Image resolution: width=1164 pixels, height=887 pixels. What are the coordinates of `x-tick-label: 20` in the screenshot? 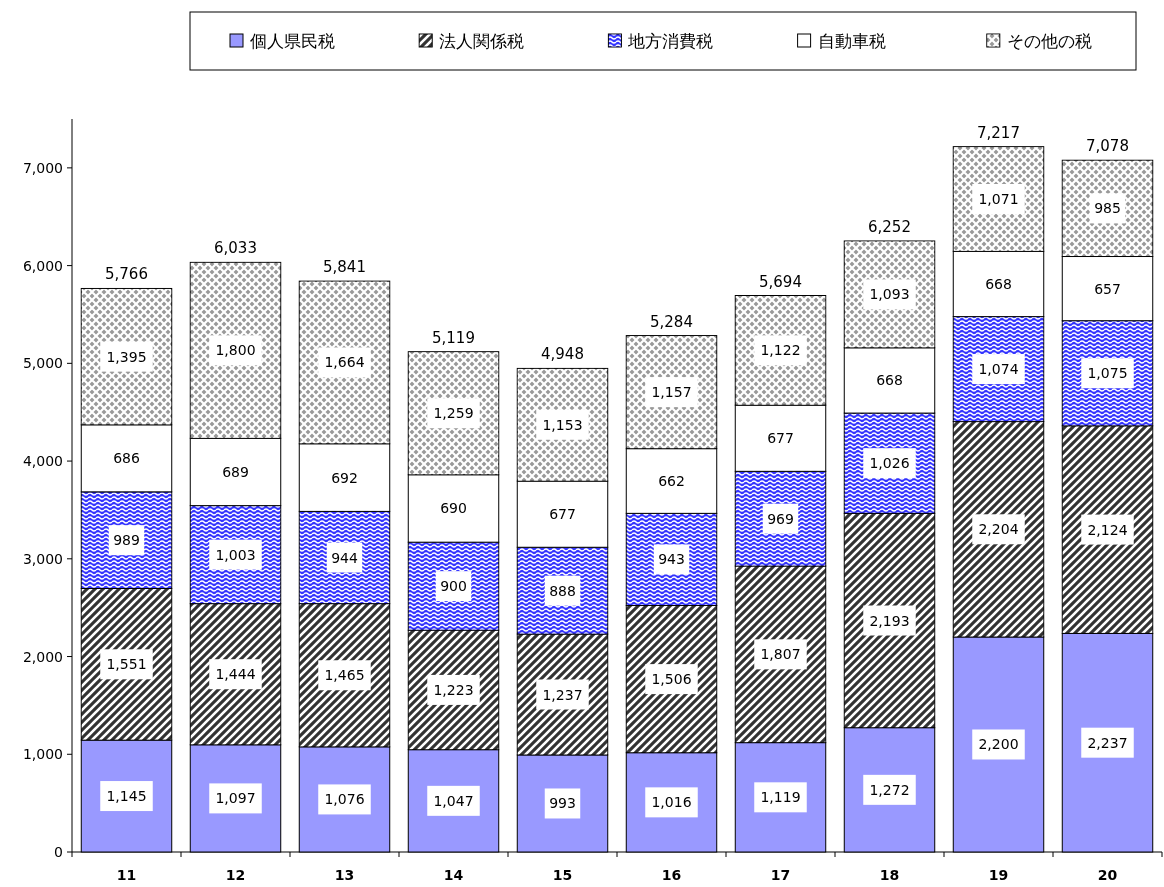 It's located at (1107, 875).